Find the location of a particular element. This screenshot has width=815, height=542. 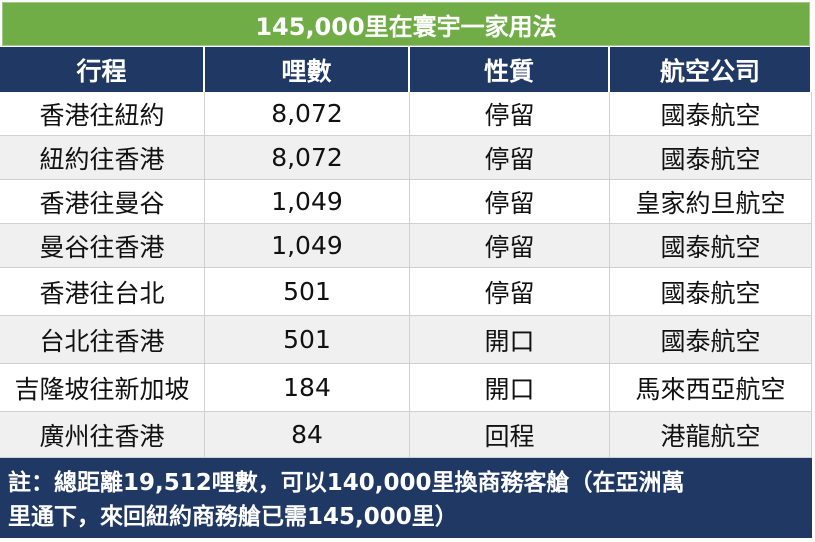

table-cell: 香港往紐約 is located at coordinates (102, 114).